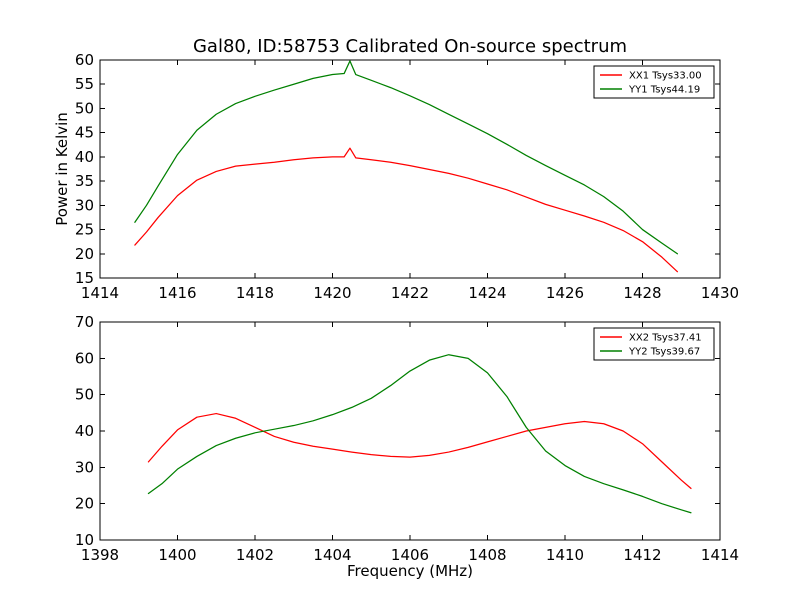  Describe the element at coordinates (84, 230) in the screenshot. I see `y-tick-label: 25` at that location.